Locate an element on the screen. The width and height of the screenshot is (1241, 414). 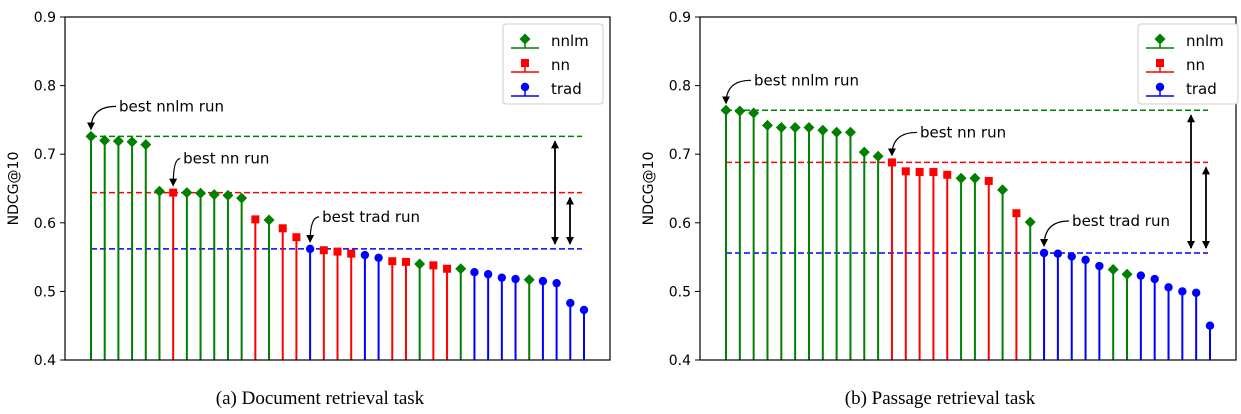
legend-marker-trad is located at coordinates (1160, 87).